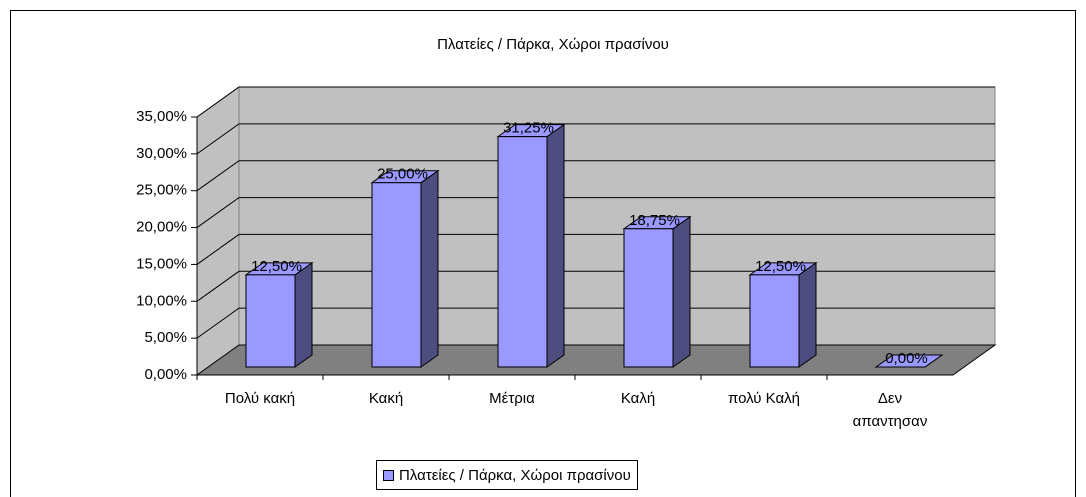 This screenshot has width=1086, height=497. I want to click on floor, so click(596, 360).